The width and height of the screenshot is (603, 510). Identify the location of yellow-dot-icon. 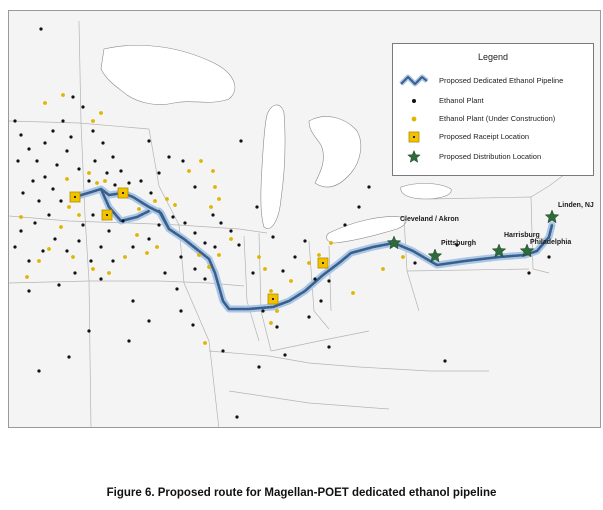
(414, 119).